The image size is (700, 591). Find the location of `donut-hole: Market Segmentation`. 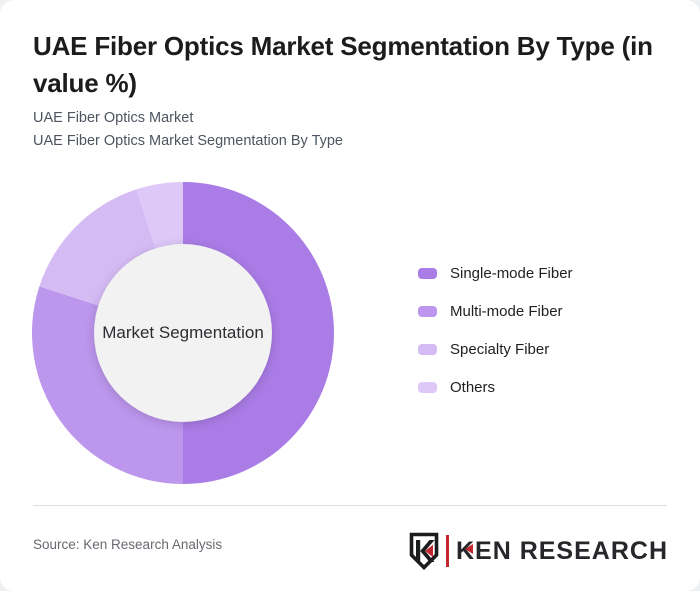

donut-hole: Market Segmentation is located at coordinates (183, 333).